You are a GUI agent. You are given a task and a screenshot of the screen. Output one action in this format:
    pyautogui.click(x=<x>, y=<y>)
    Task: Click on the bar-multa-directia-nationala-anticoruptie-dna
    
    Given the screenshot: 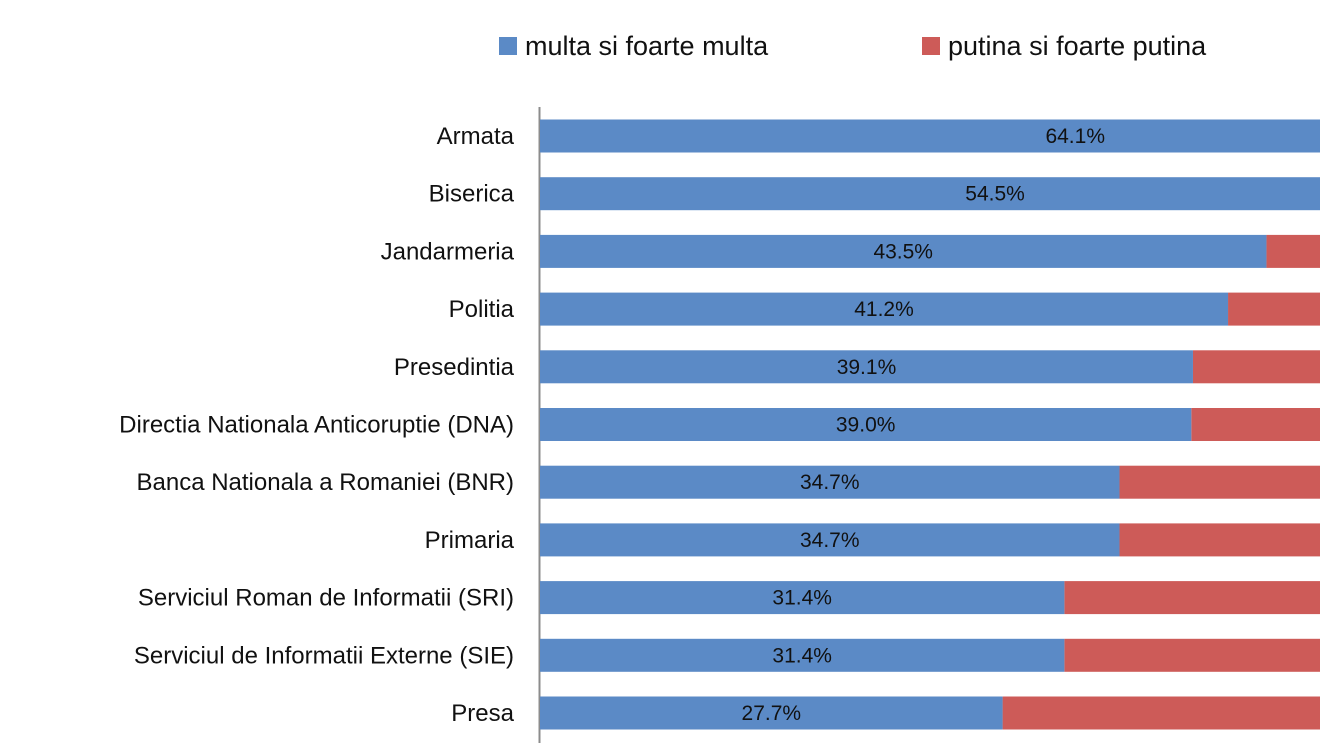 What is the action you would take?
    pyautogui.click(x=866, y=424)
    